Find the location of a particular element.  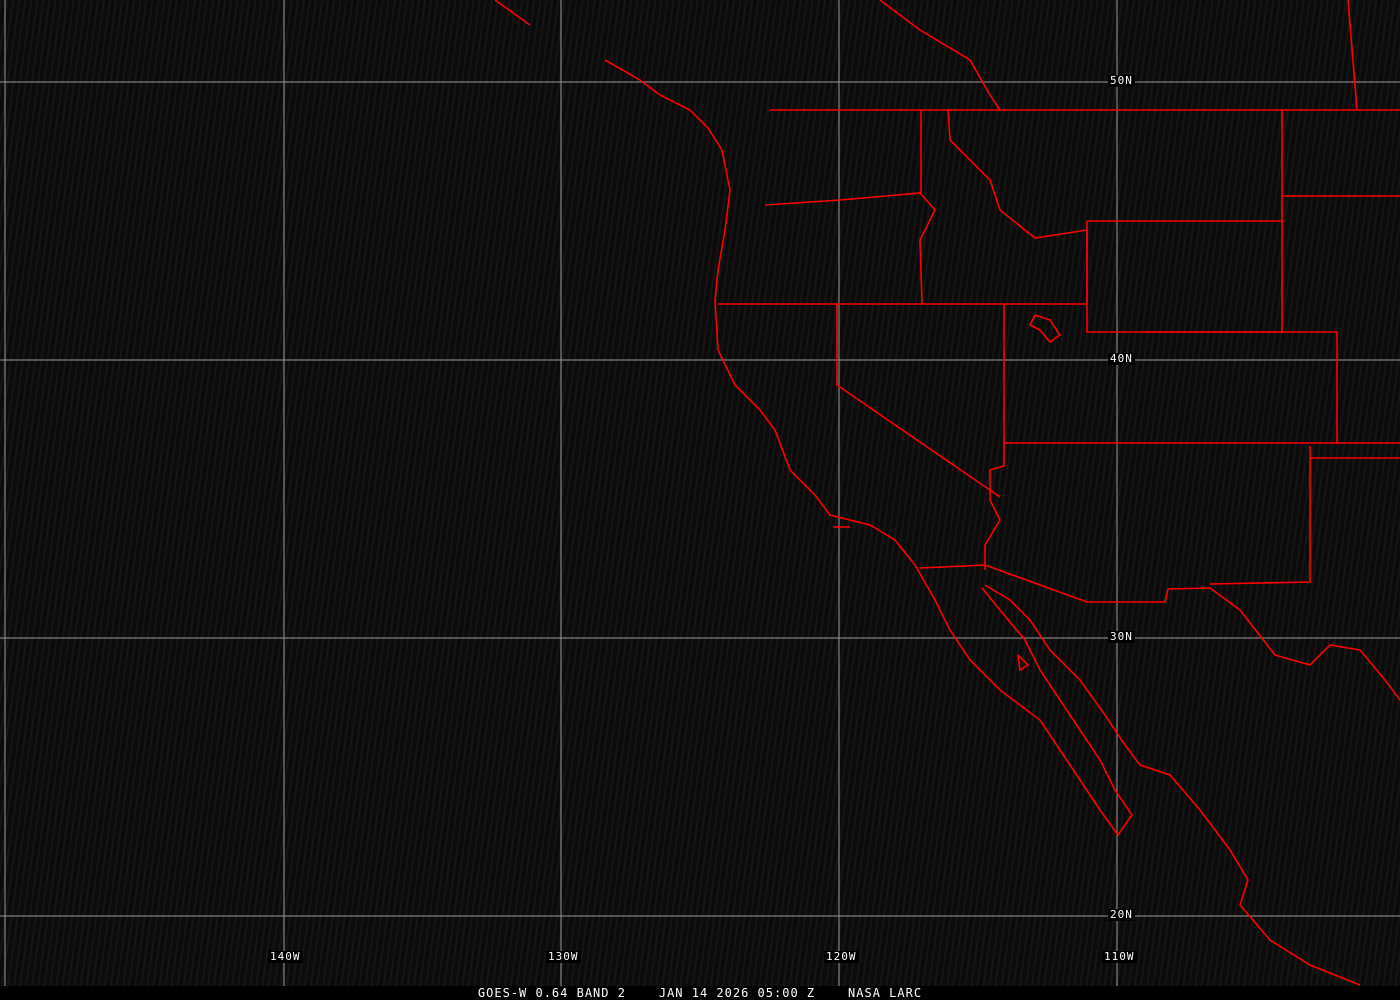

nv-east-border is located at coordinates (994, 437).